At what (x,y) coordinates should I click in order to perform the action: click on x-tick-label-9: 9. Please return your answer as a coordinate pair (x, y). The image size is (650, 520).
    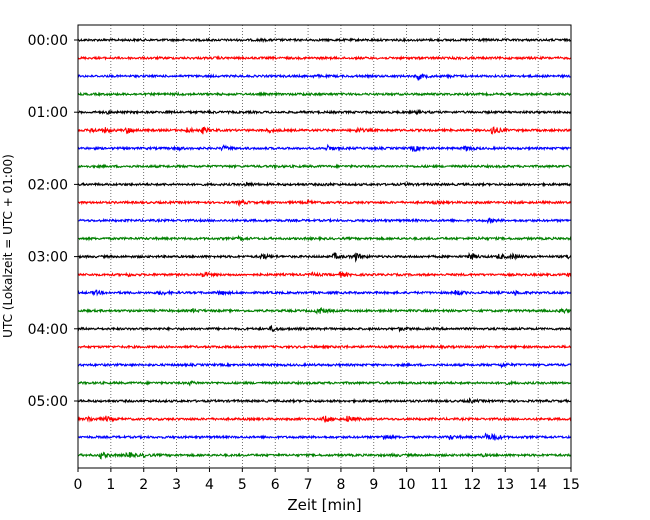
    Looking at the image, I should click on (373, 485).